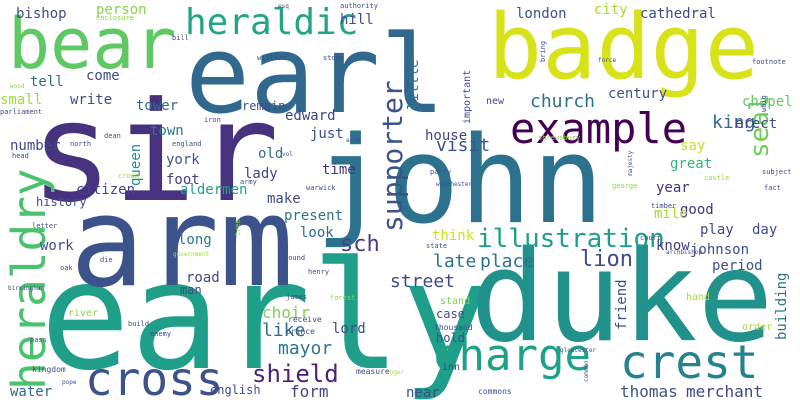 Image resolution: width=800 pixels, height=400 pixels. Describe the element at coordinates (606, 259) in the screenshot. I see `cloud-word: lion` at that location.